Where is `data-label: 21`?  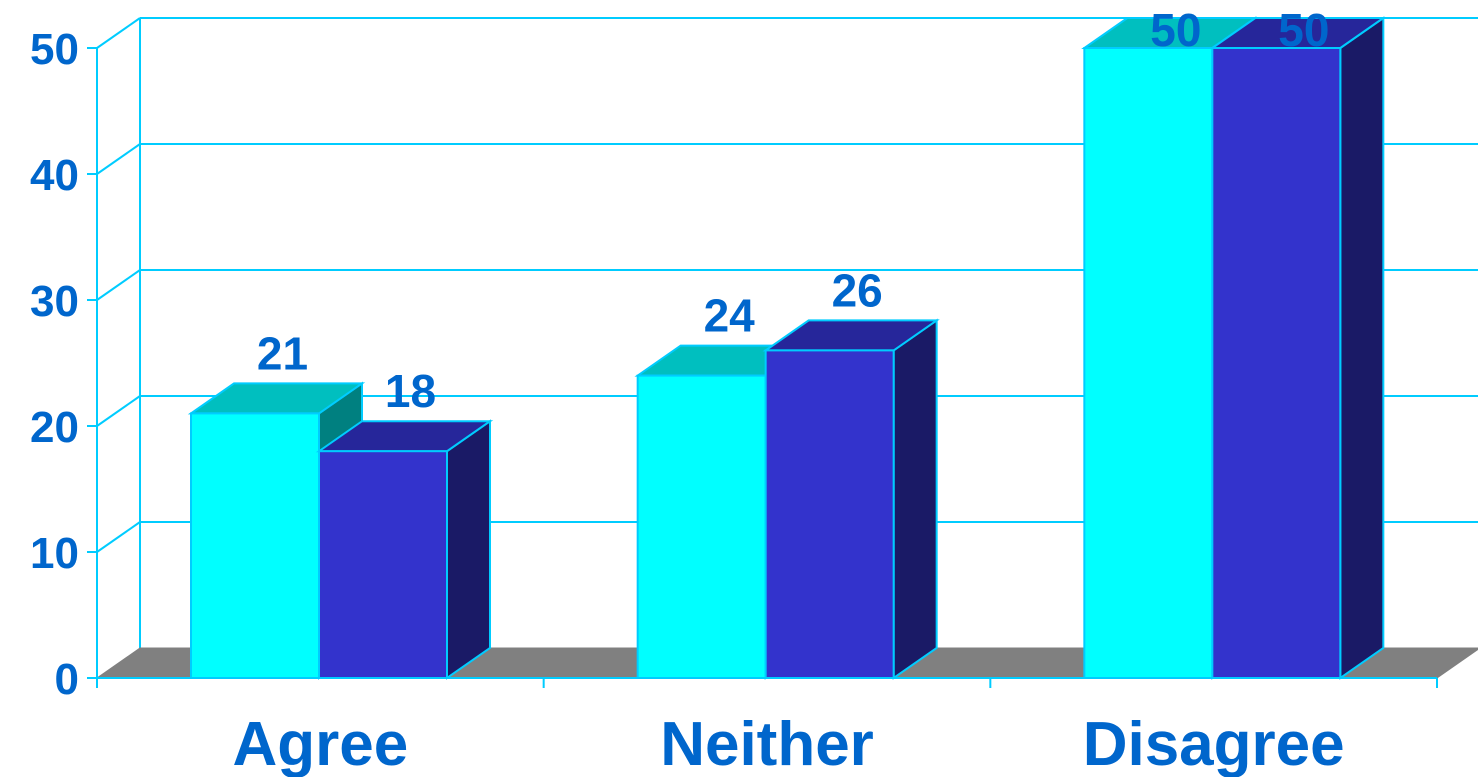
data-label: 21 is located at coordinates (282, 353).